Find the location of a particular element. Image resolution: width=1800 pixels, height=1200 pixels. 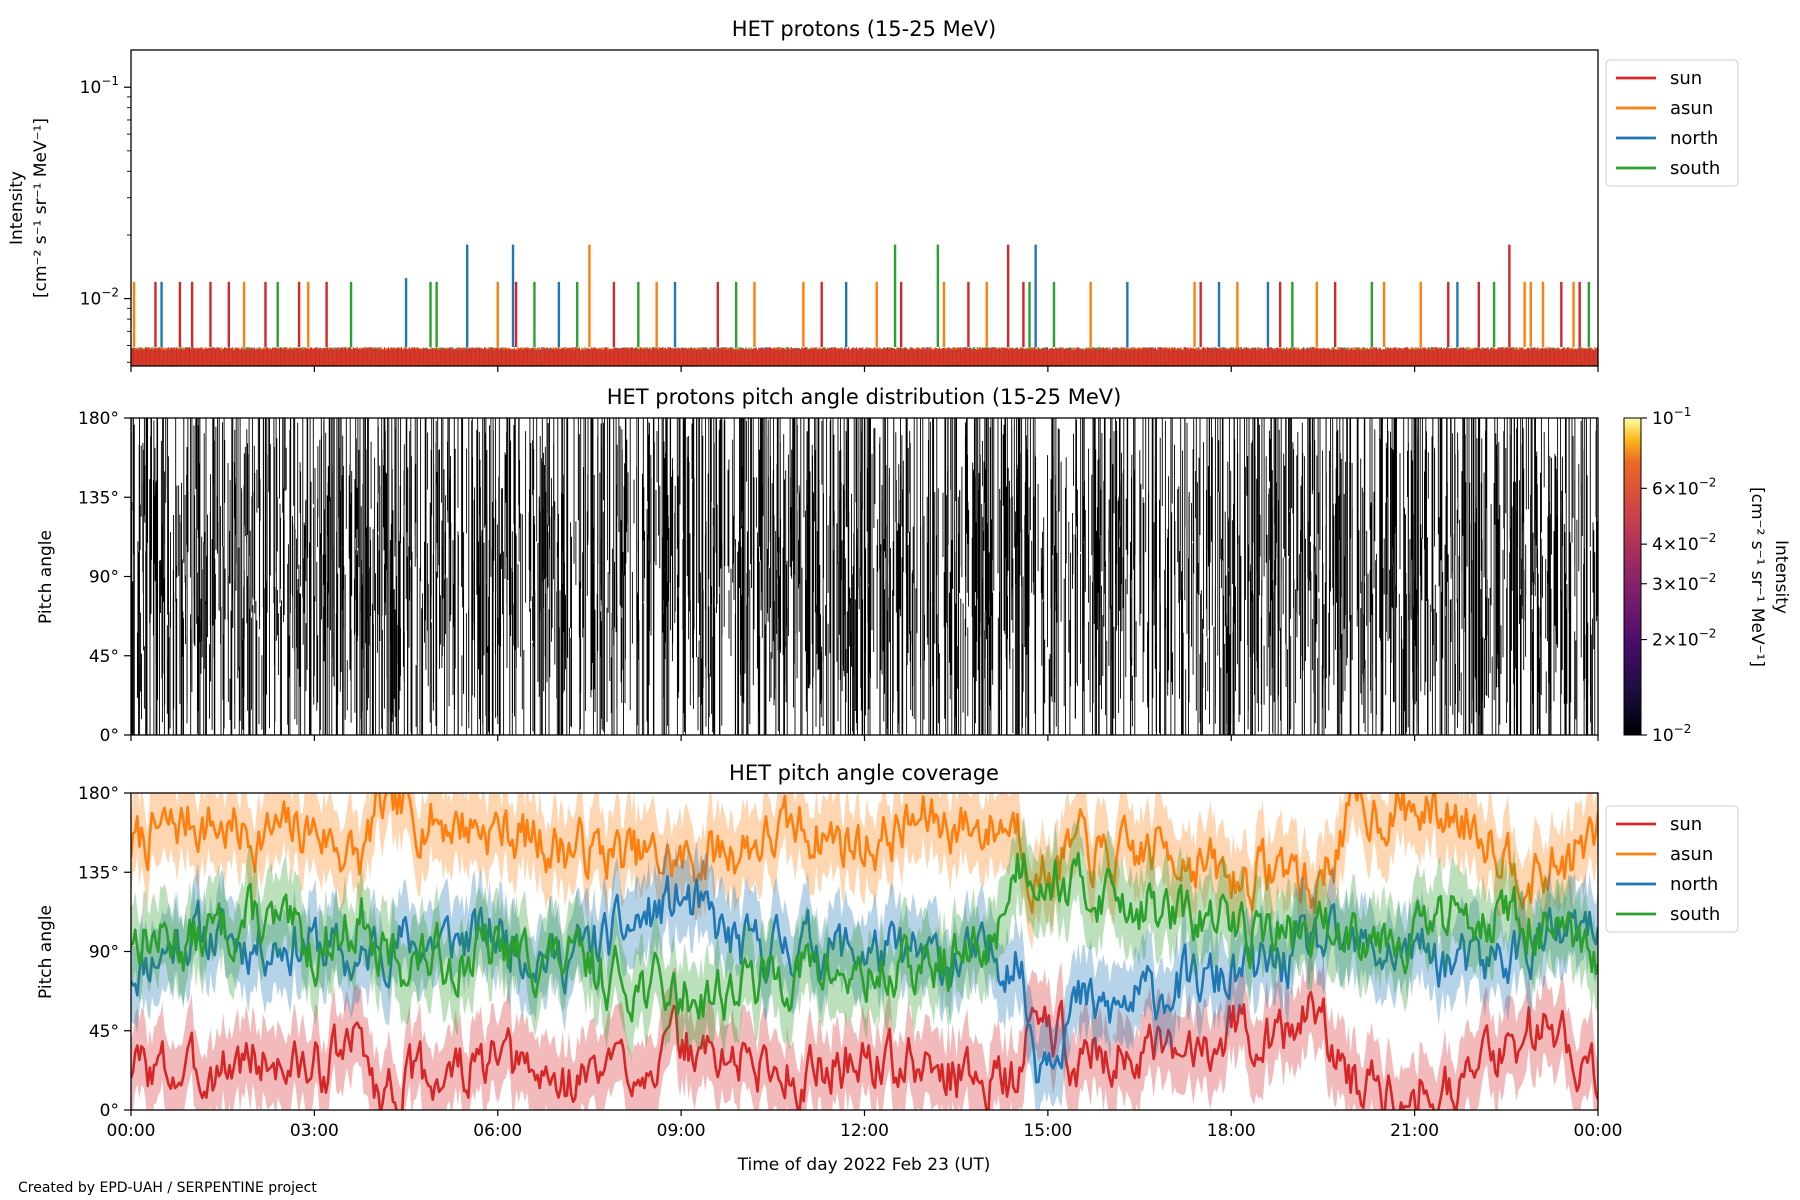

colorbar is located at coordinates (1632, 576).